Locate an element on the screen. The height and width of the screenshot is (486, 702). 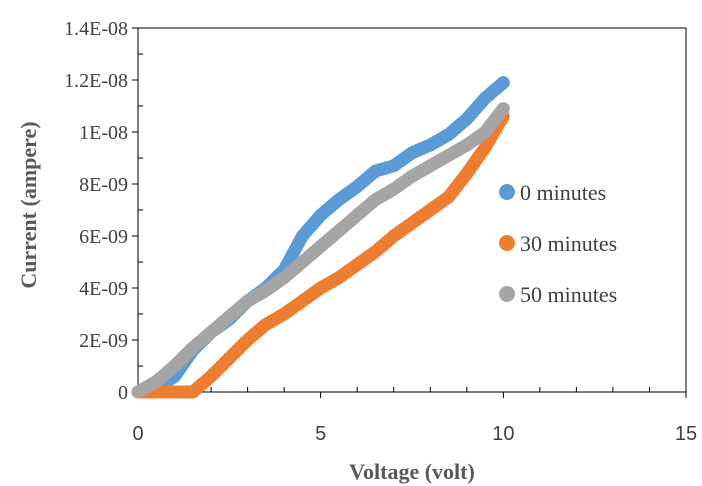
x-tick-label: 15 is located at coordinates (686, 434).